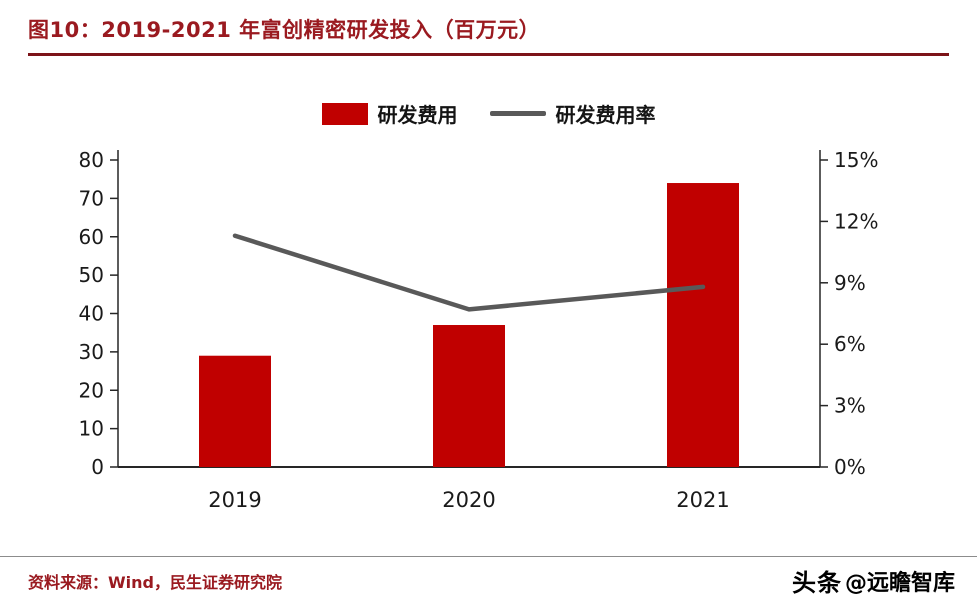 This screenshot has width=977, height=600. Describe the element at coordinates (97, 467) in the screenshot. I see `svg-text: 0` at that location.